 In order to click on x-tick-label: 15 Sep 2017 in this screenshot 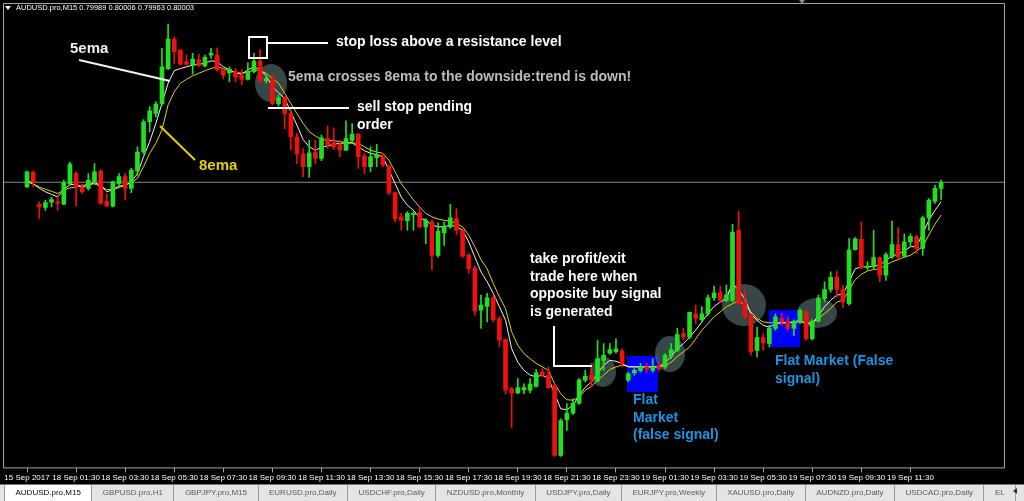, I will do `click(27, 478)`.